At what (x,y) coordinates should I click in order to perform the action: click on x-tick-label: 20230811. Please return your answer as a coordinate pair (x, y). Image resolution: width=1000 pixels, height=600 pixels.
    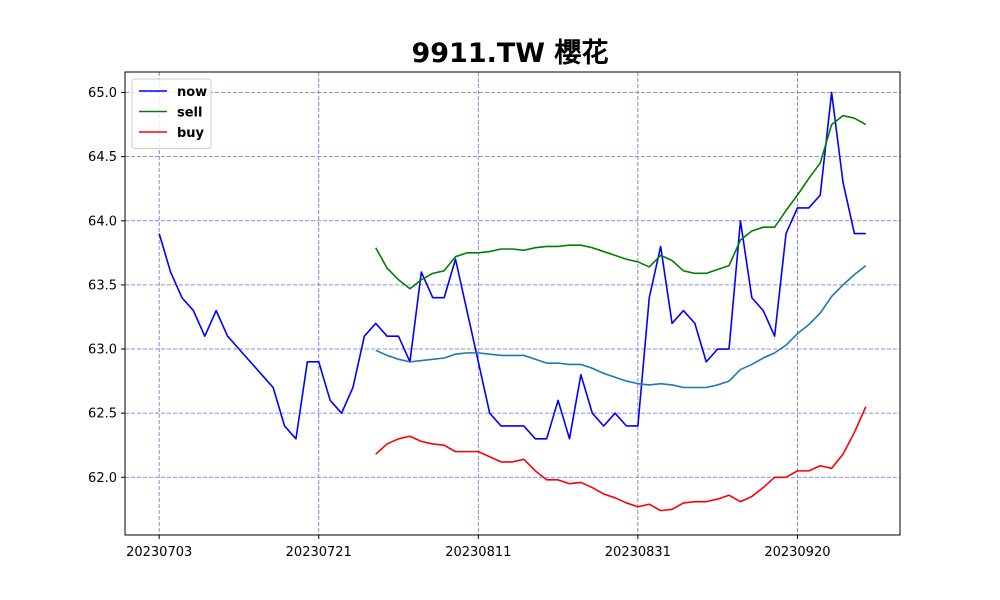
    Looking at the image, I should click on (478, 552).